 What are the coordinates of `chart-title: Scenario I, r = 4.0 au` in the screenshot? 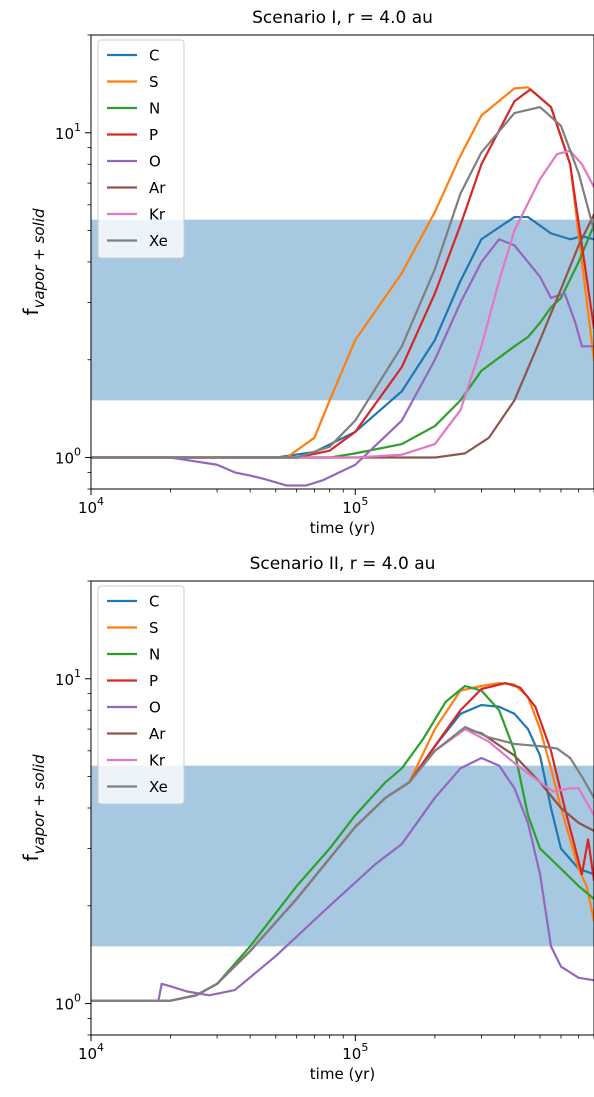 It's located at (342, 18).